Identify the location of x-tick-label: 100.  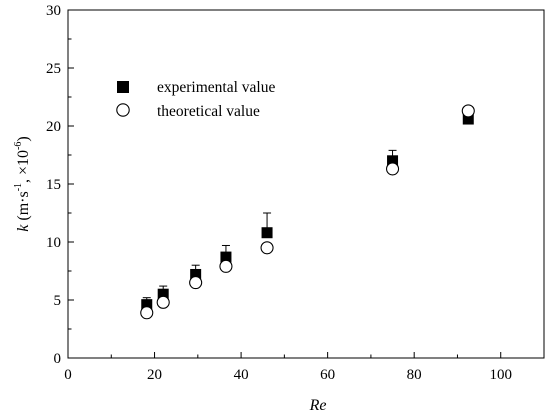
(500, 375).